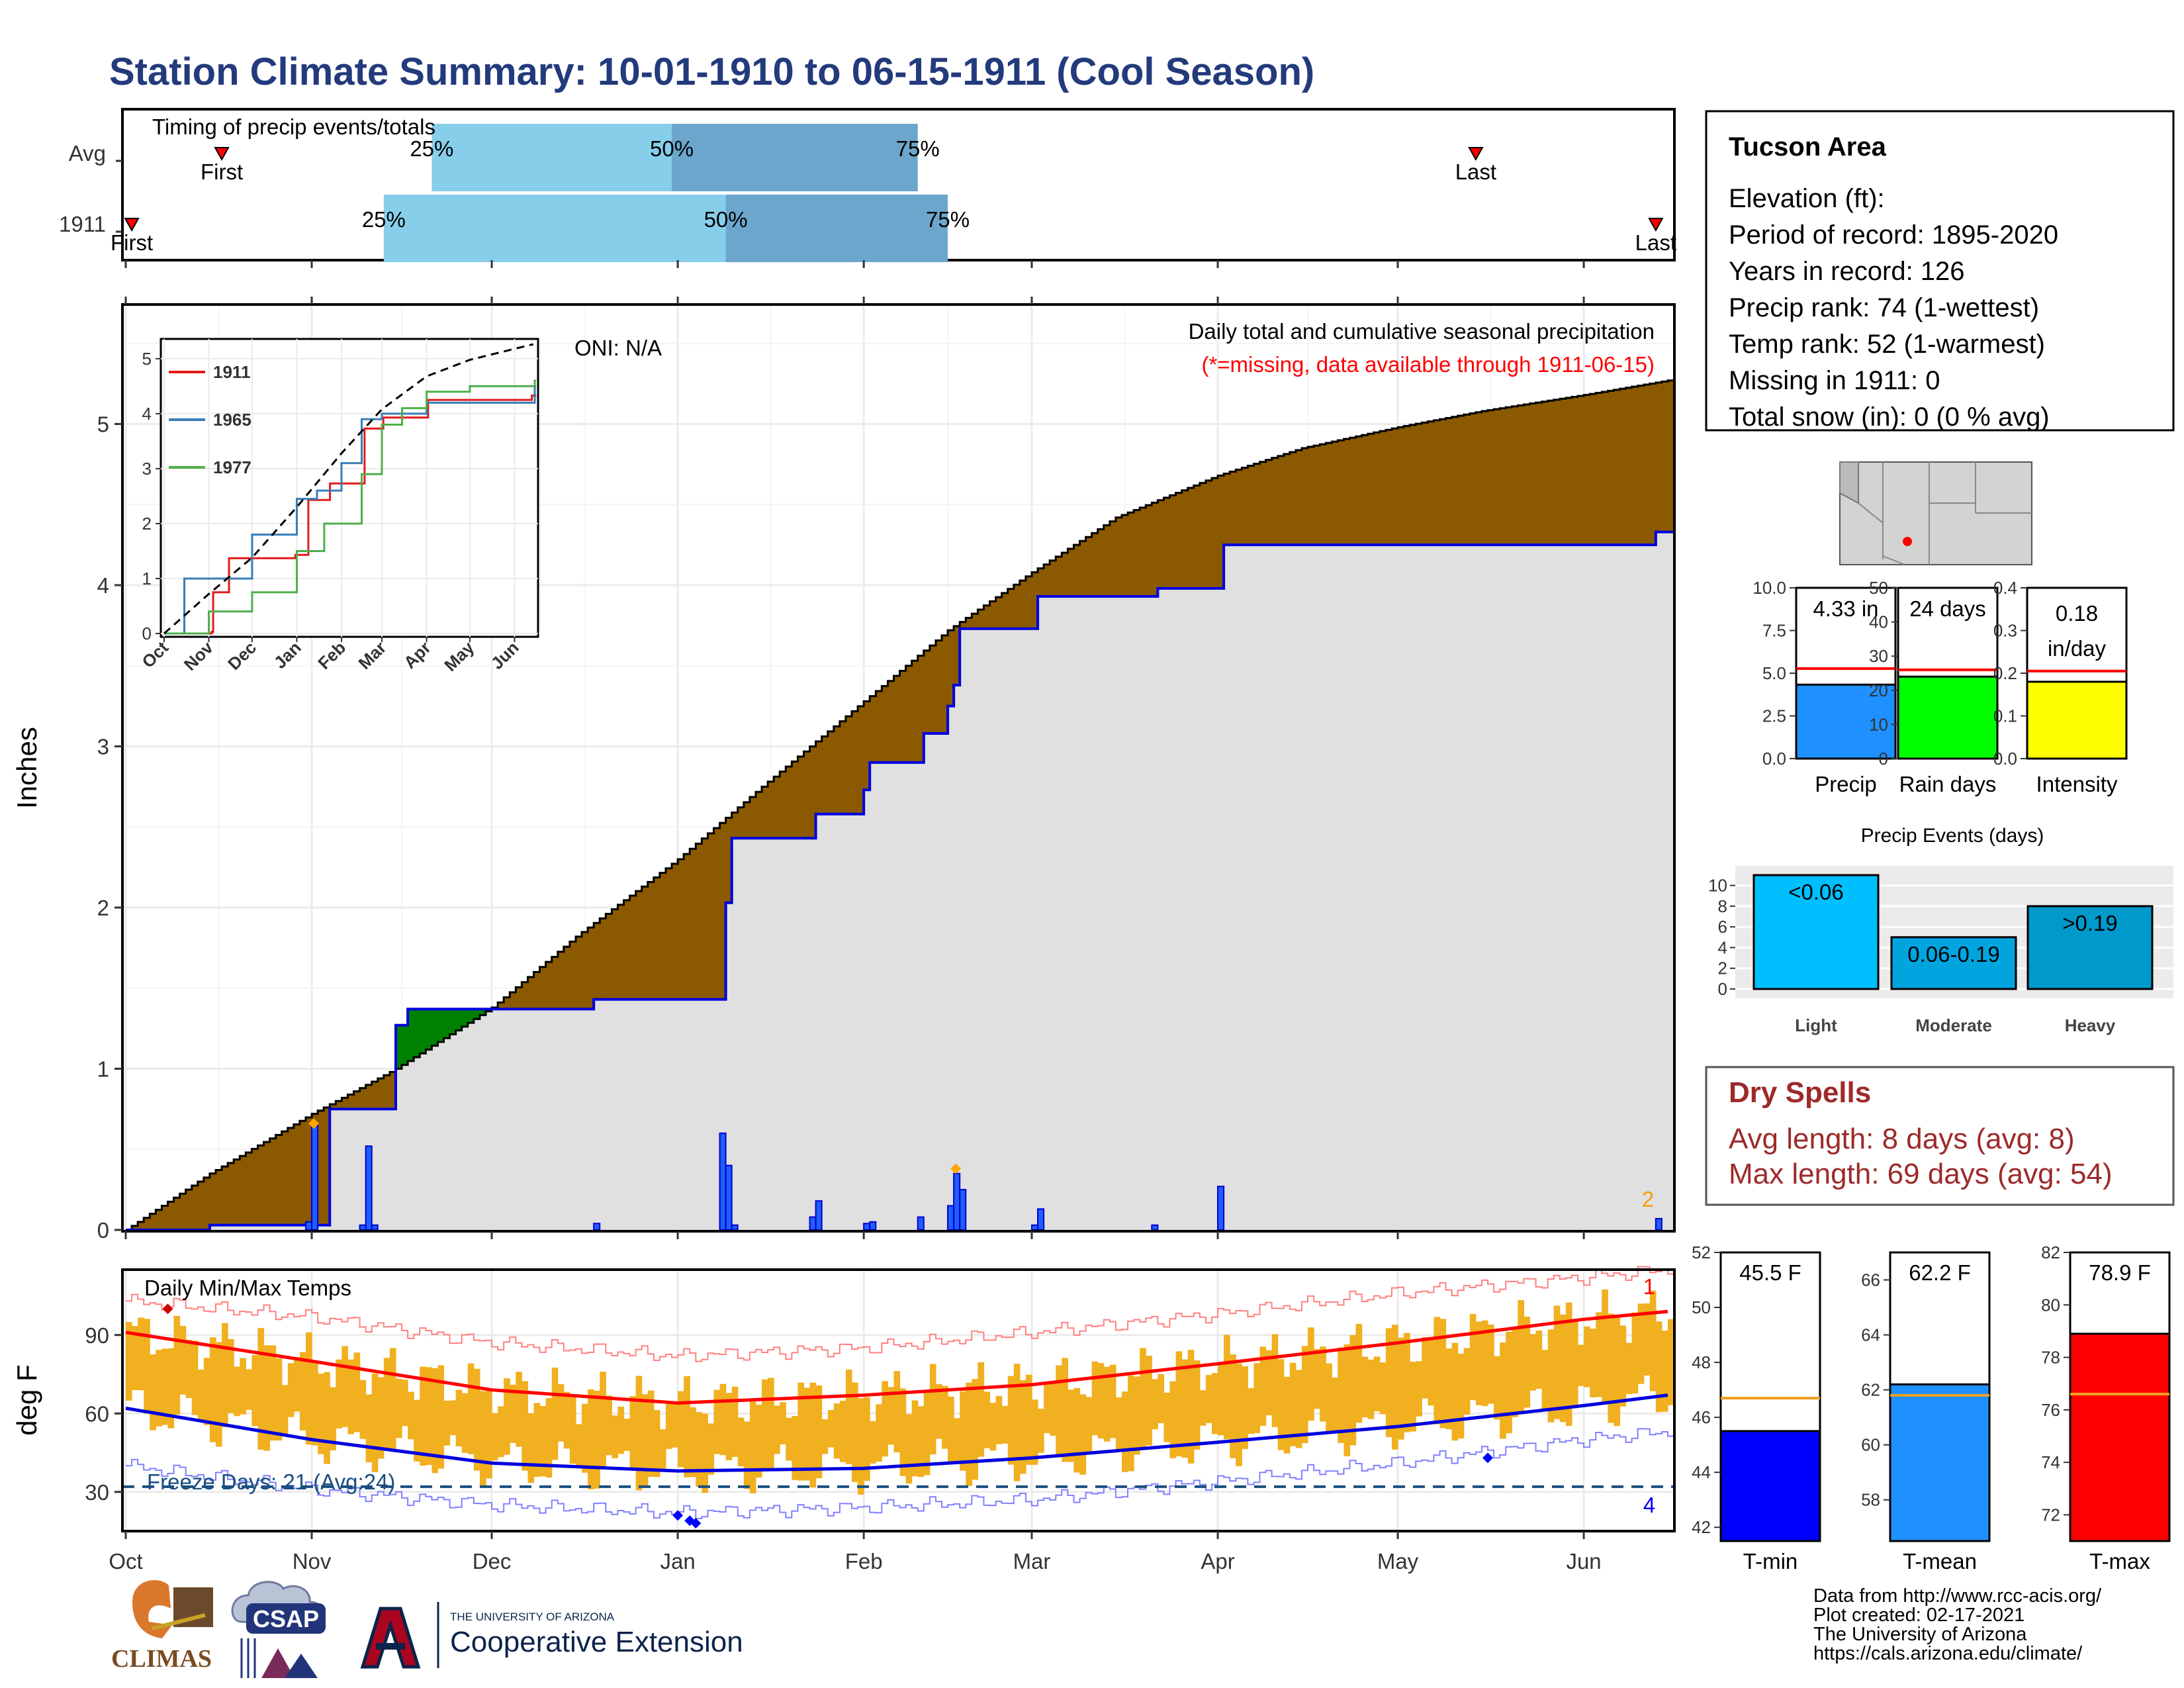  What do you see at coordinates (2005, 716) in the screenshot?
I see `precip-summary-tick-label: 0.1` at bounding box center [2005, 716].